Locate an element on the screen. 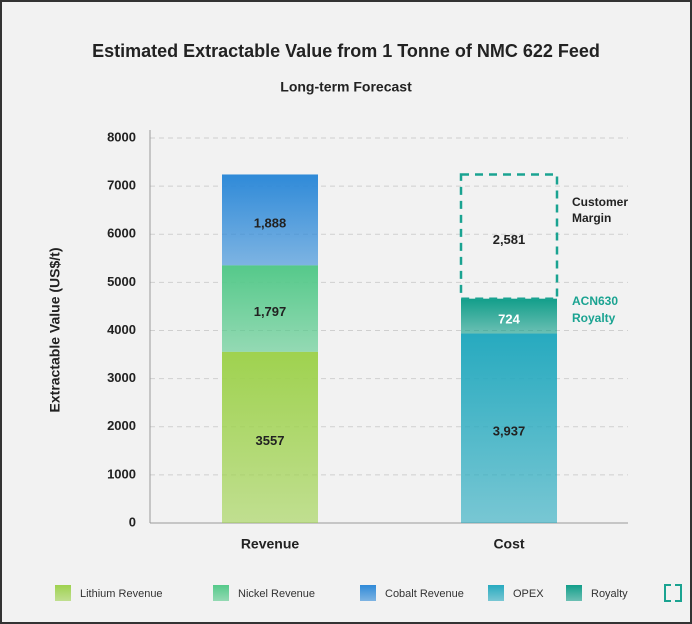 The width and height of the screenshot is (692, 624). y-tick-label: 7000 is located at coordinates (121, 185).